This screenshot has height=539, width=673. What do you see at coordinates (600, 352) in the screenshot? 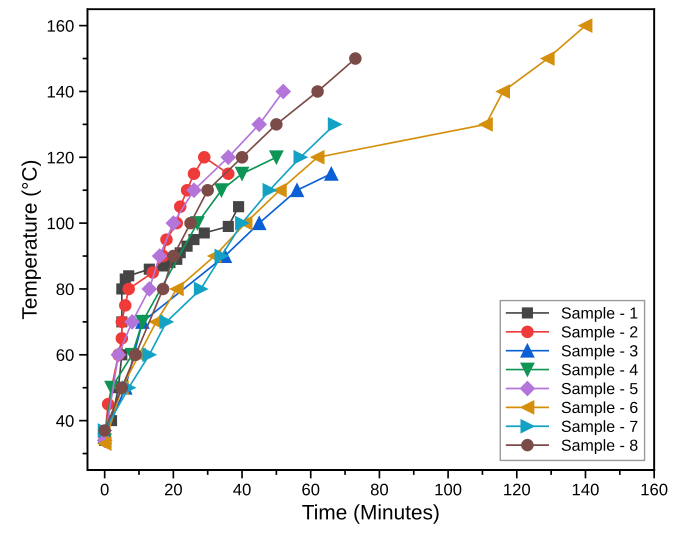
I see `legend-label: Sample - 3` at bounding box center [600, 352].